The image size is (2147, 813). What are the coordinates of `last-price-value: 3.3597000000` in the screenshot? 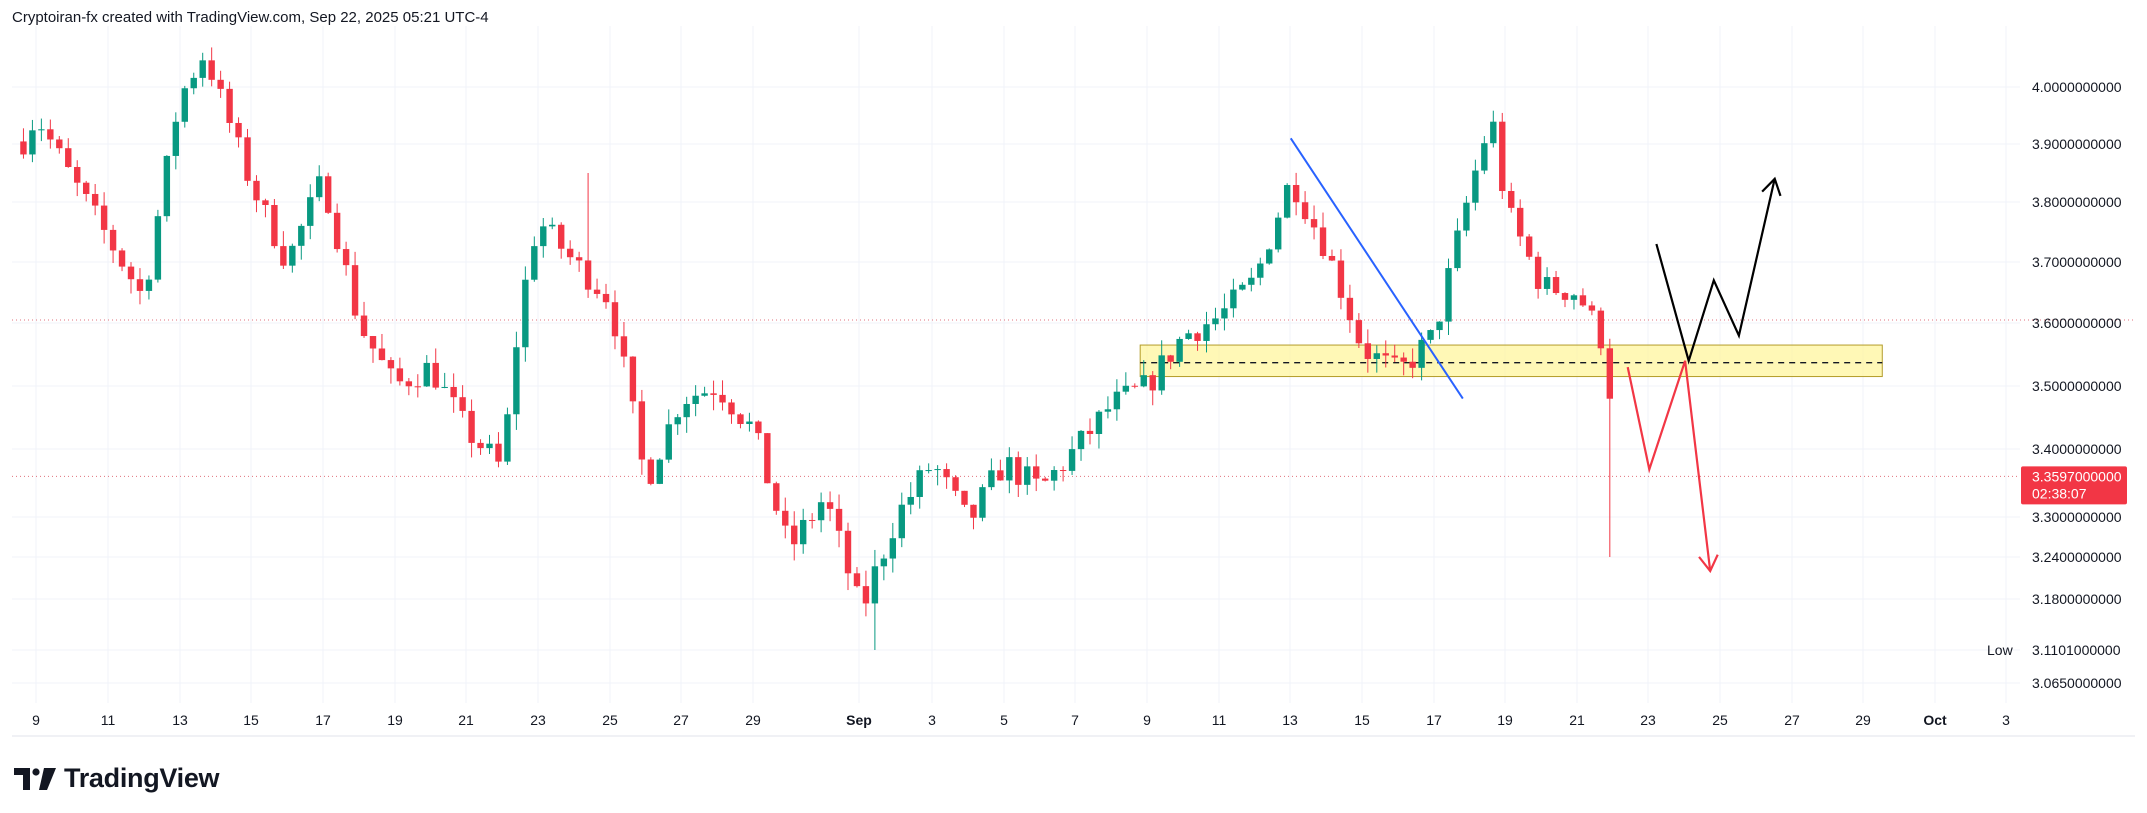 It's located at (2077, 476).